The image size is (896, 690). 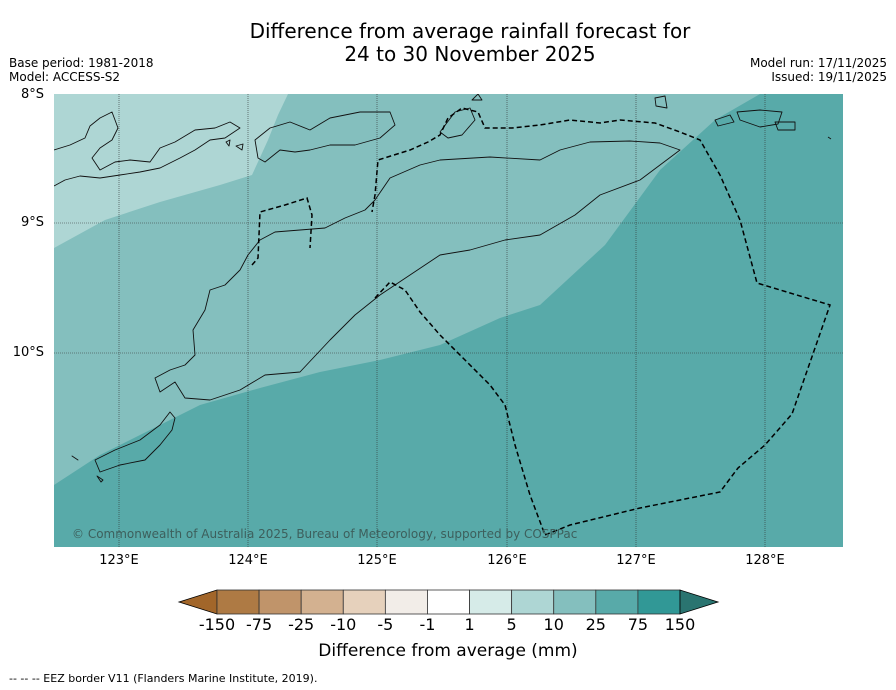 I want to click on lon-label-124e: 124°E, so click(x=248, y=560).